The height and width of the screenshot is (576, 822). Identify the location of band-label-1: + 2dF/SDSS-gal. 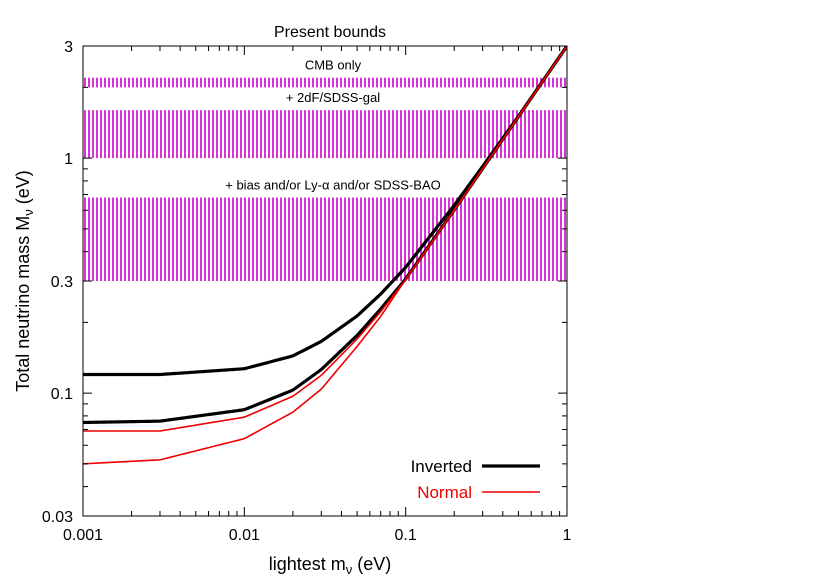
(333, 97).